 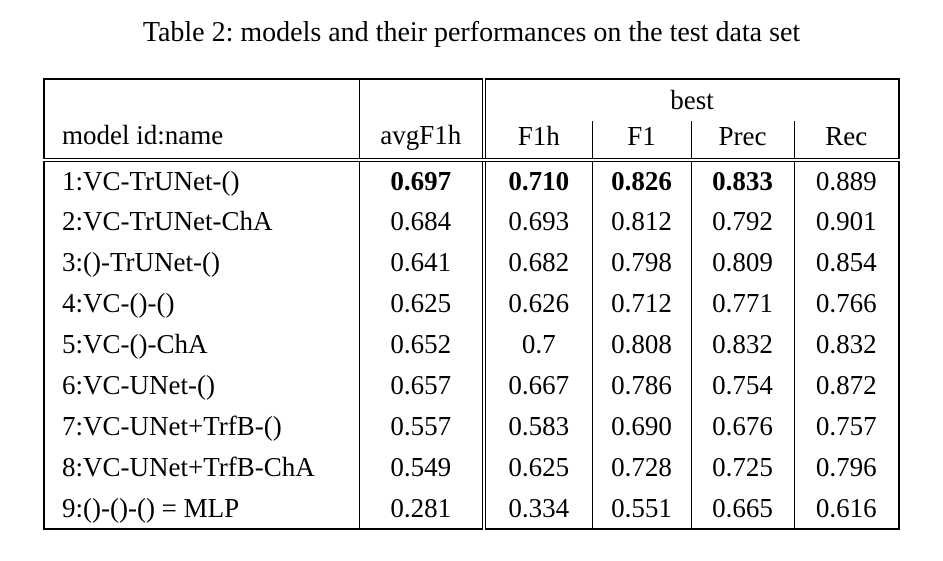 I want to click on value-cell: 0.809, so click(x=742, y=262).